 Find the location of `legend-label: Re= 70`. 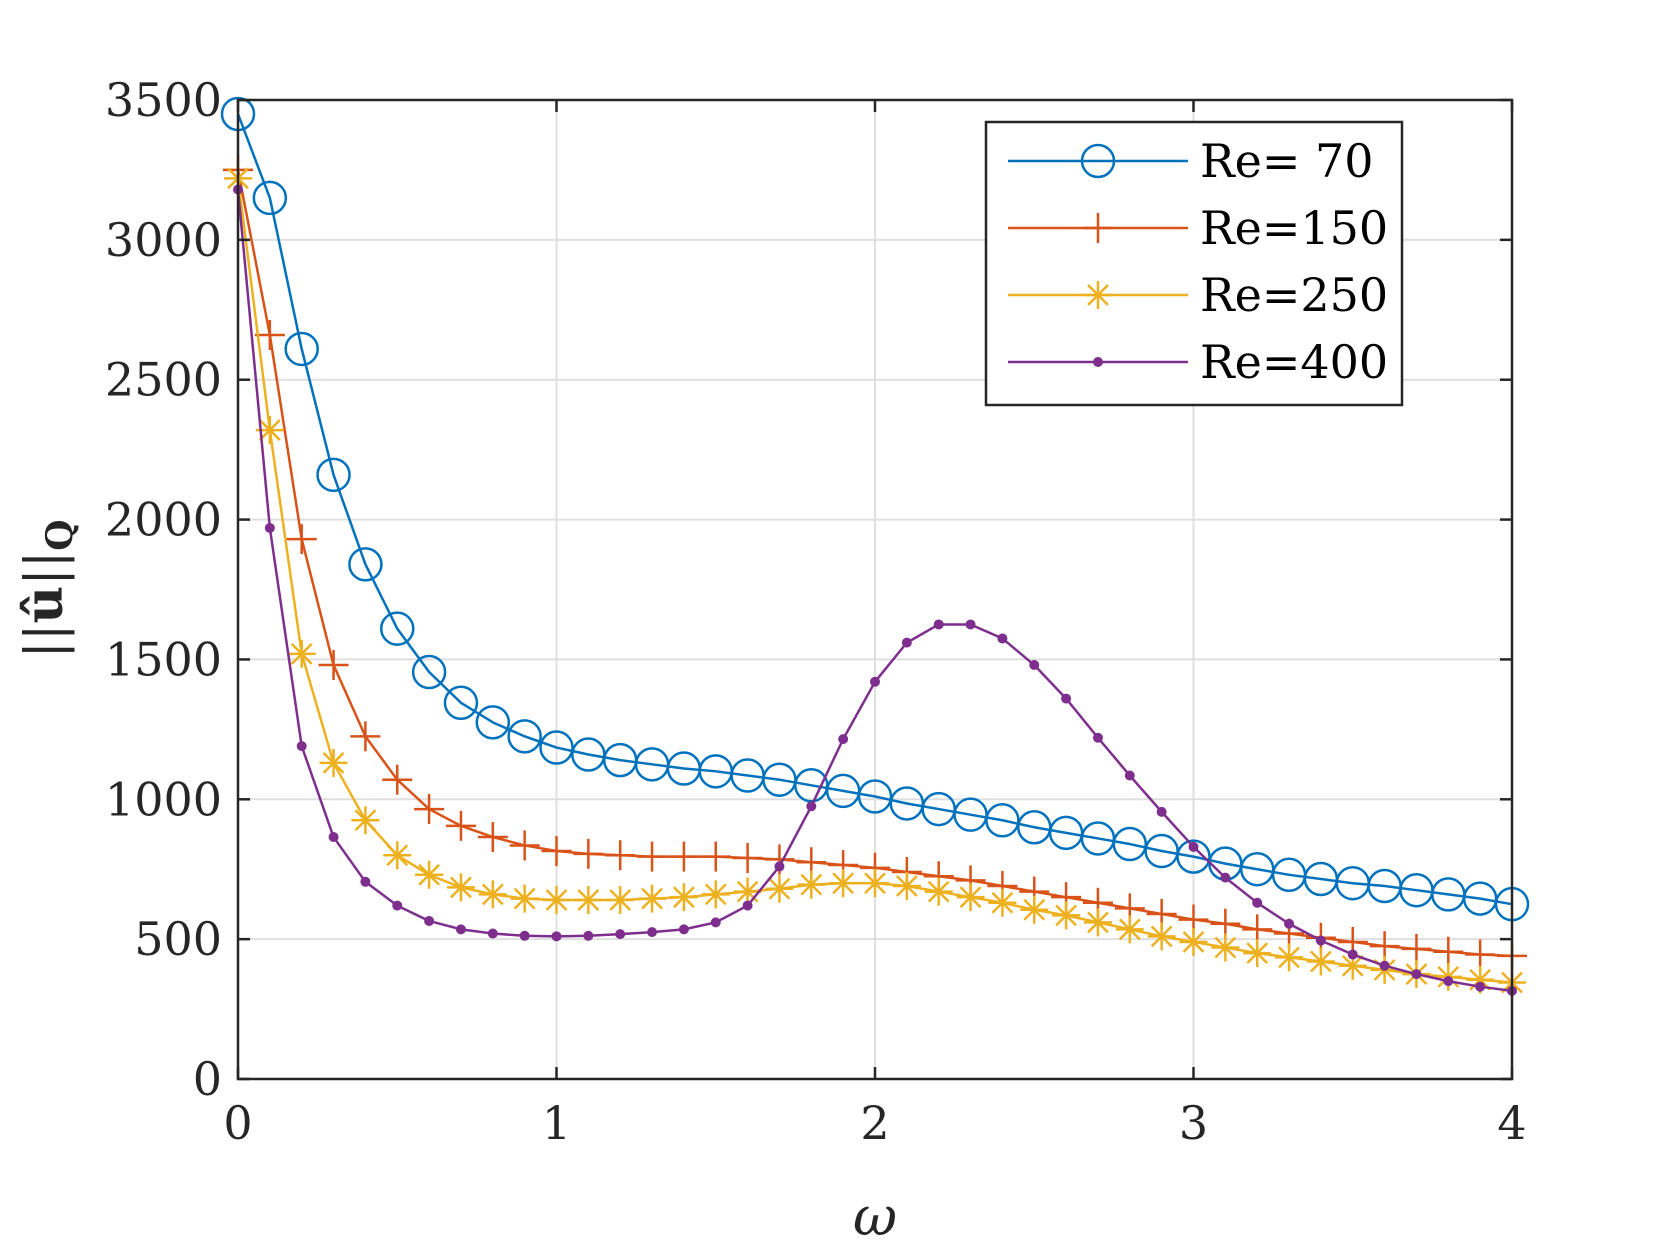

legend-label: Re= 70 is located at coordinates (1287, 161).